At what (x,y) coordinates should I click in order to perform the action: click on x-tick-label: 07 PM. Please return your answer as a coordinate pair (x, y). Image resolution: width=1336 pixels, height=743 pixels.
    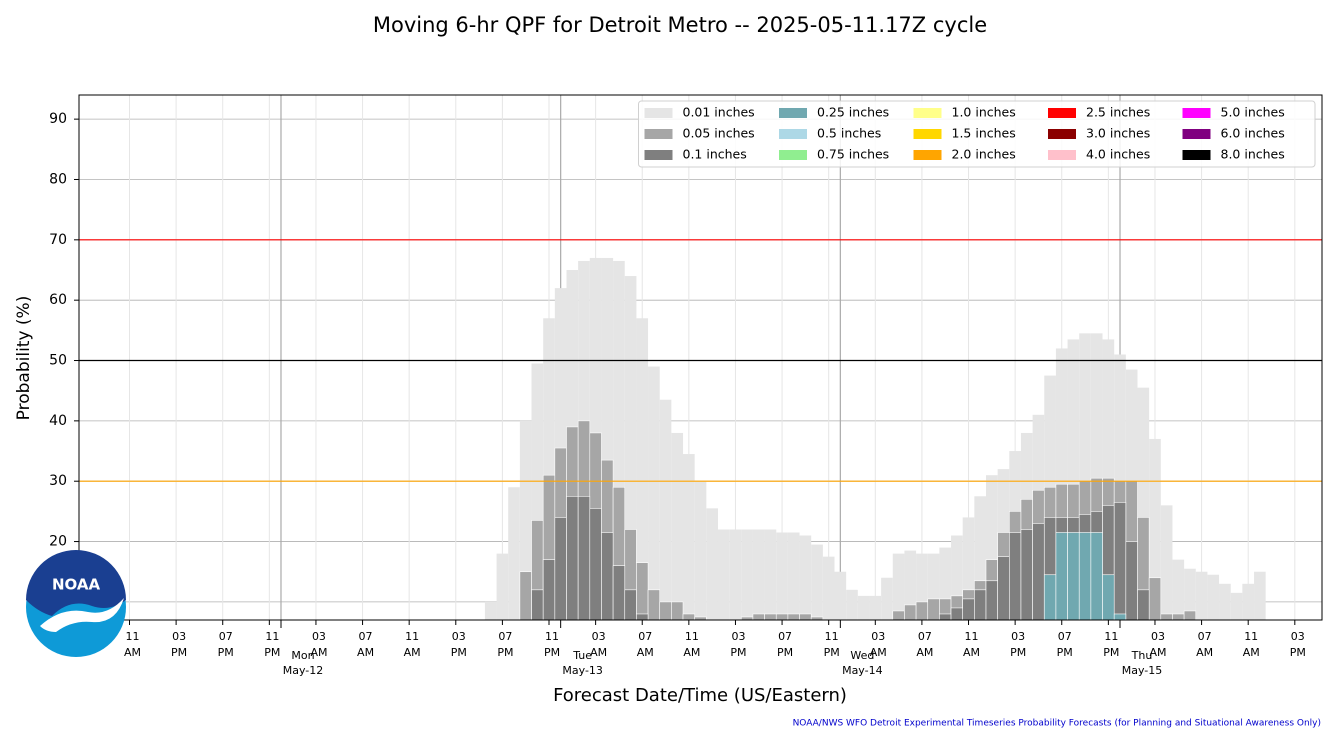
    Looking at the image, I should click on (505, 644).